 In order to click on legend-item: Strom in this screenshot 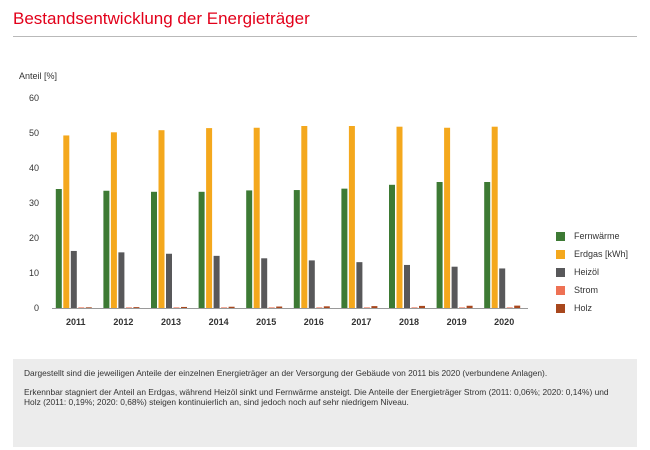, I will do `click(592, 290)`.